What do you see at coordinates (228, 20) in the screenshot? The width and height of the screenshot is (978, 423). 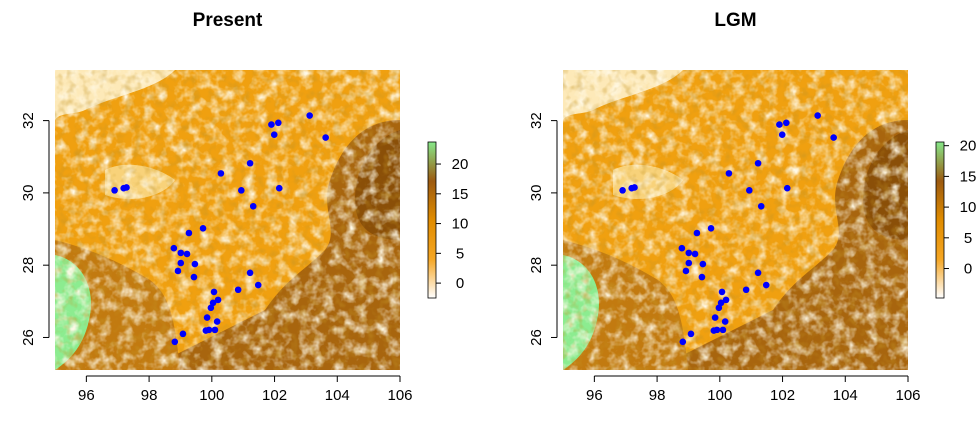 I see `panel-title: Present` at bounding box center [228, 20].